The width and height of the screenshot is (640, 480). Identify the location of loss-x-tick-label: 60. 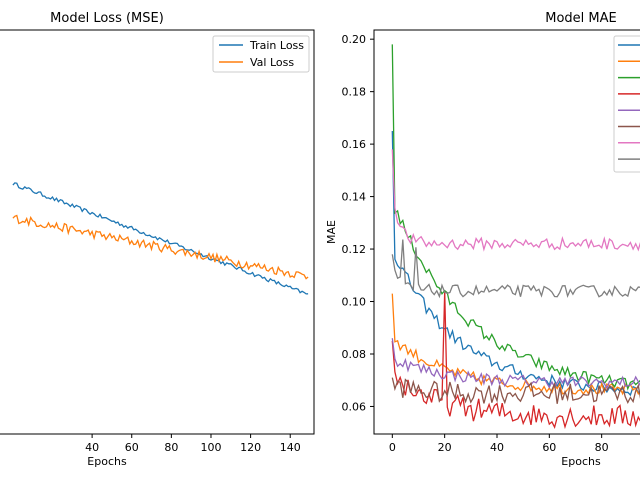
(132, 447).